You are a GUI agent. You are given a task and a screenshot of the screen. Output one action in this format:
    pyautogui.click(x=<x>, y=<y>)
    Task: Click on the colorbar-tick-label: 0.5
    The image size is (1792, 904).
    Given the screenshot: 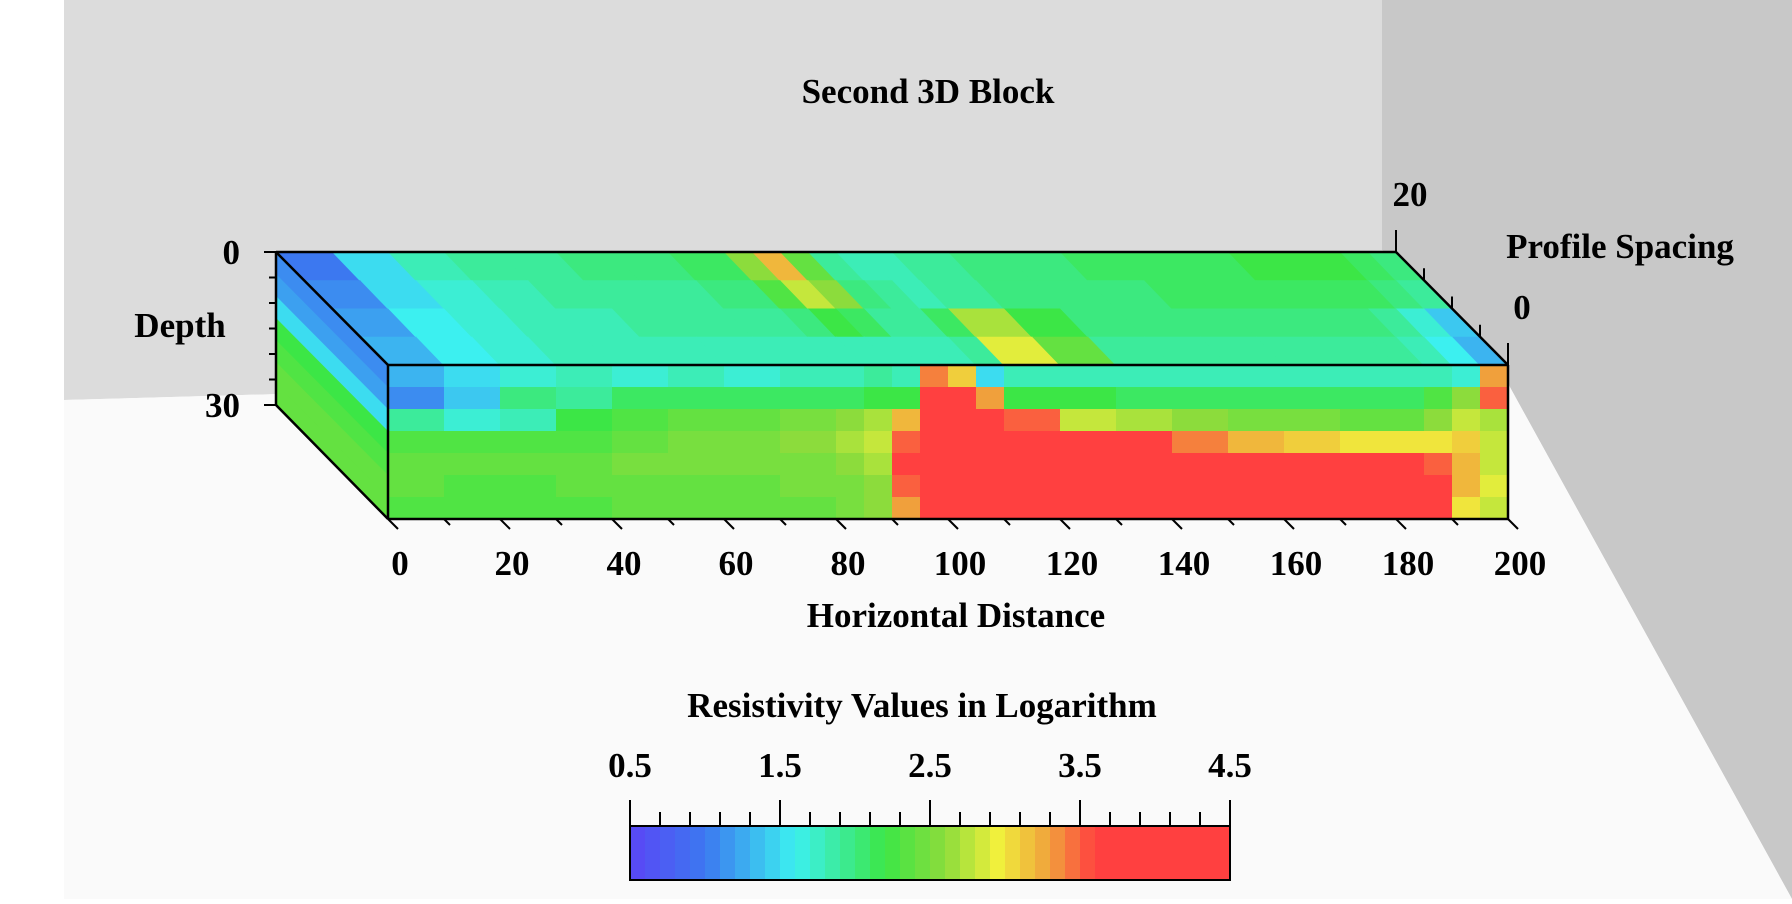 What is the action you would take?
    pyautogui.click(x=630, y=765)
    